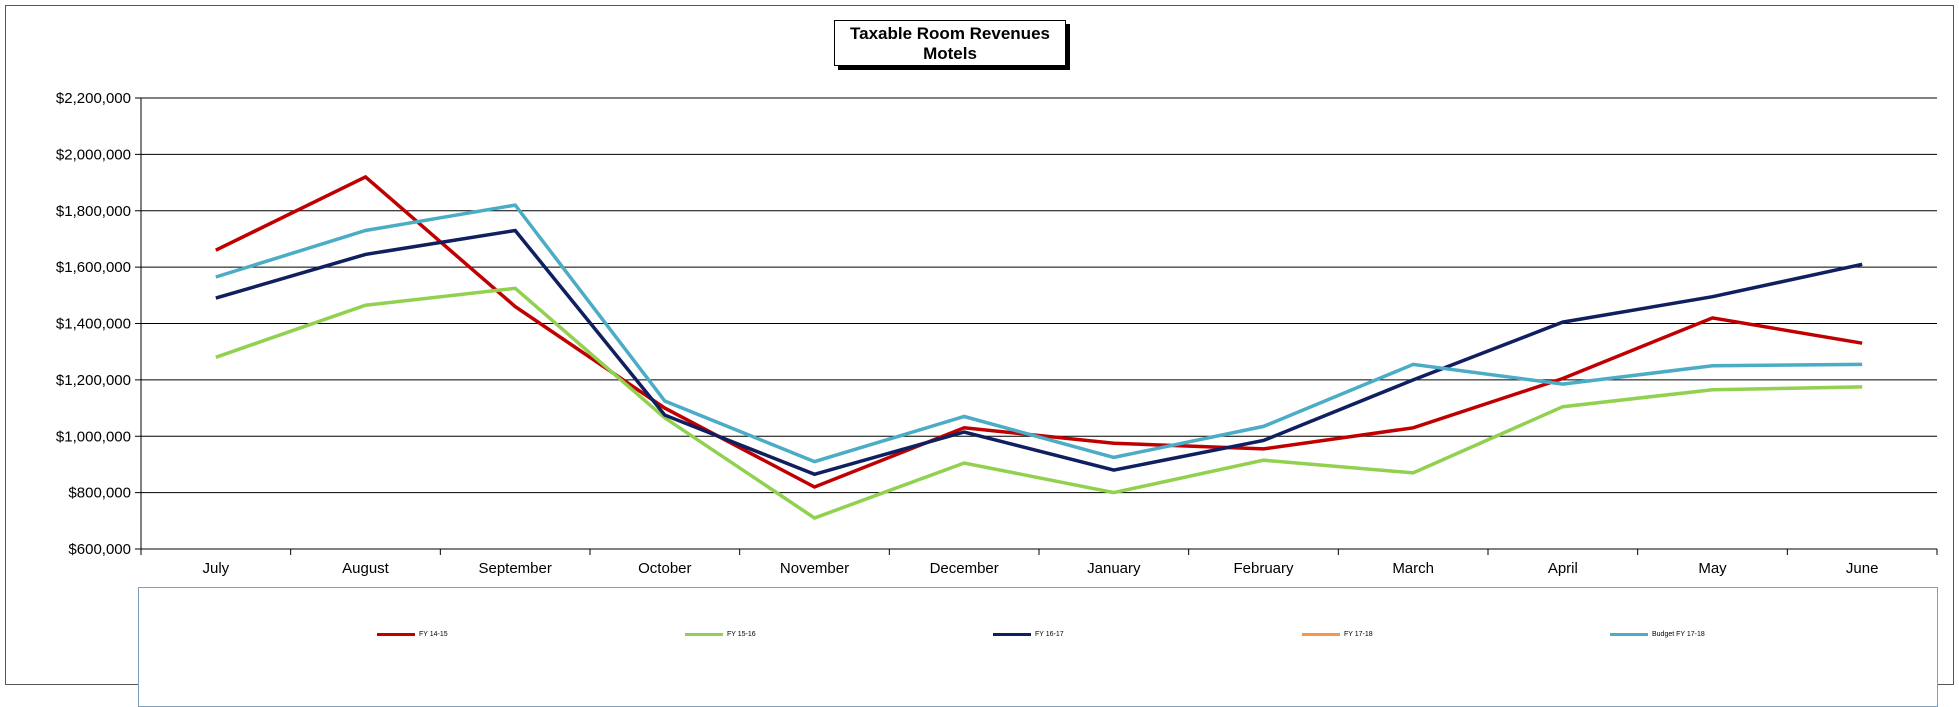  Describe the element at coordinates (1678, 634) in the screenshot. I see `legend-label: Budget FY 17-18` at that location.